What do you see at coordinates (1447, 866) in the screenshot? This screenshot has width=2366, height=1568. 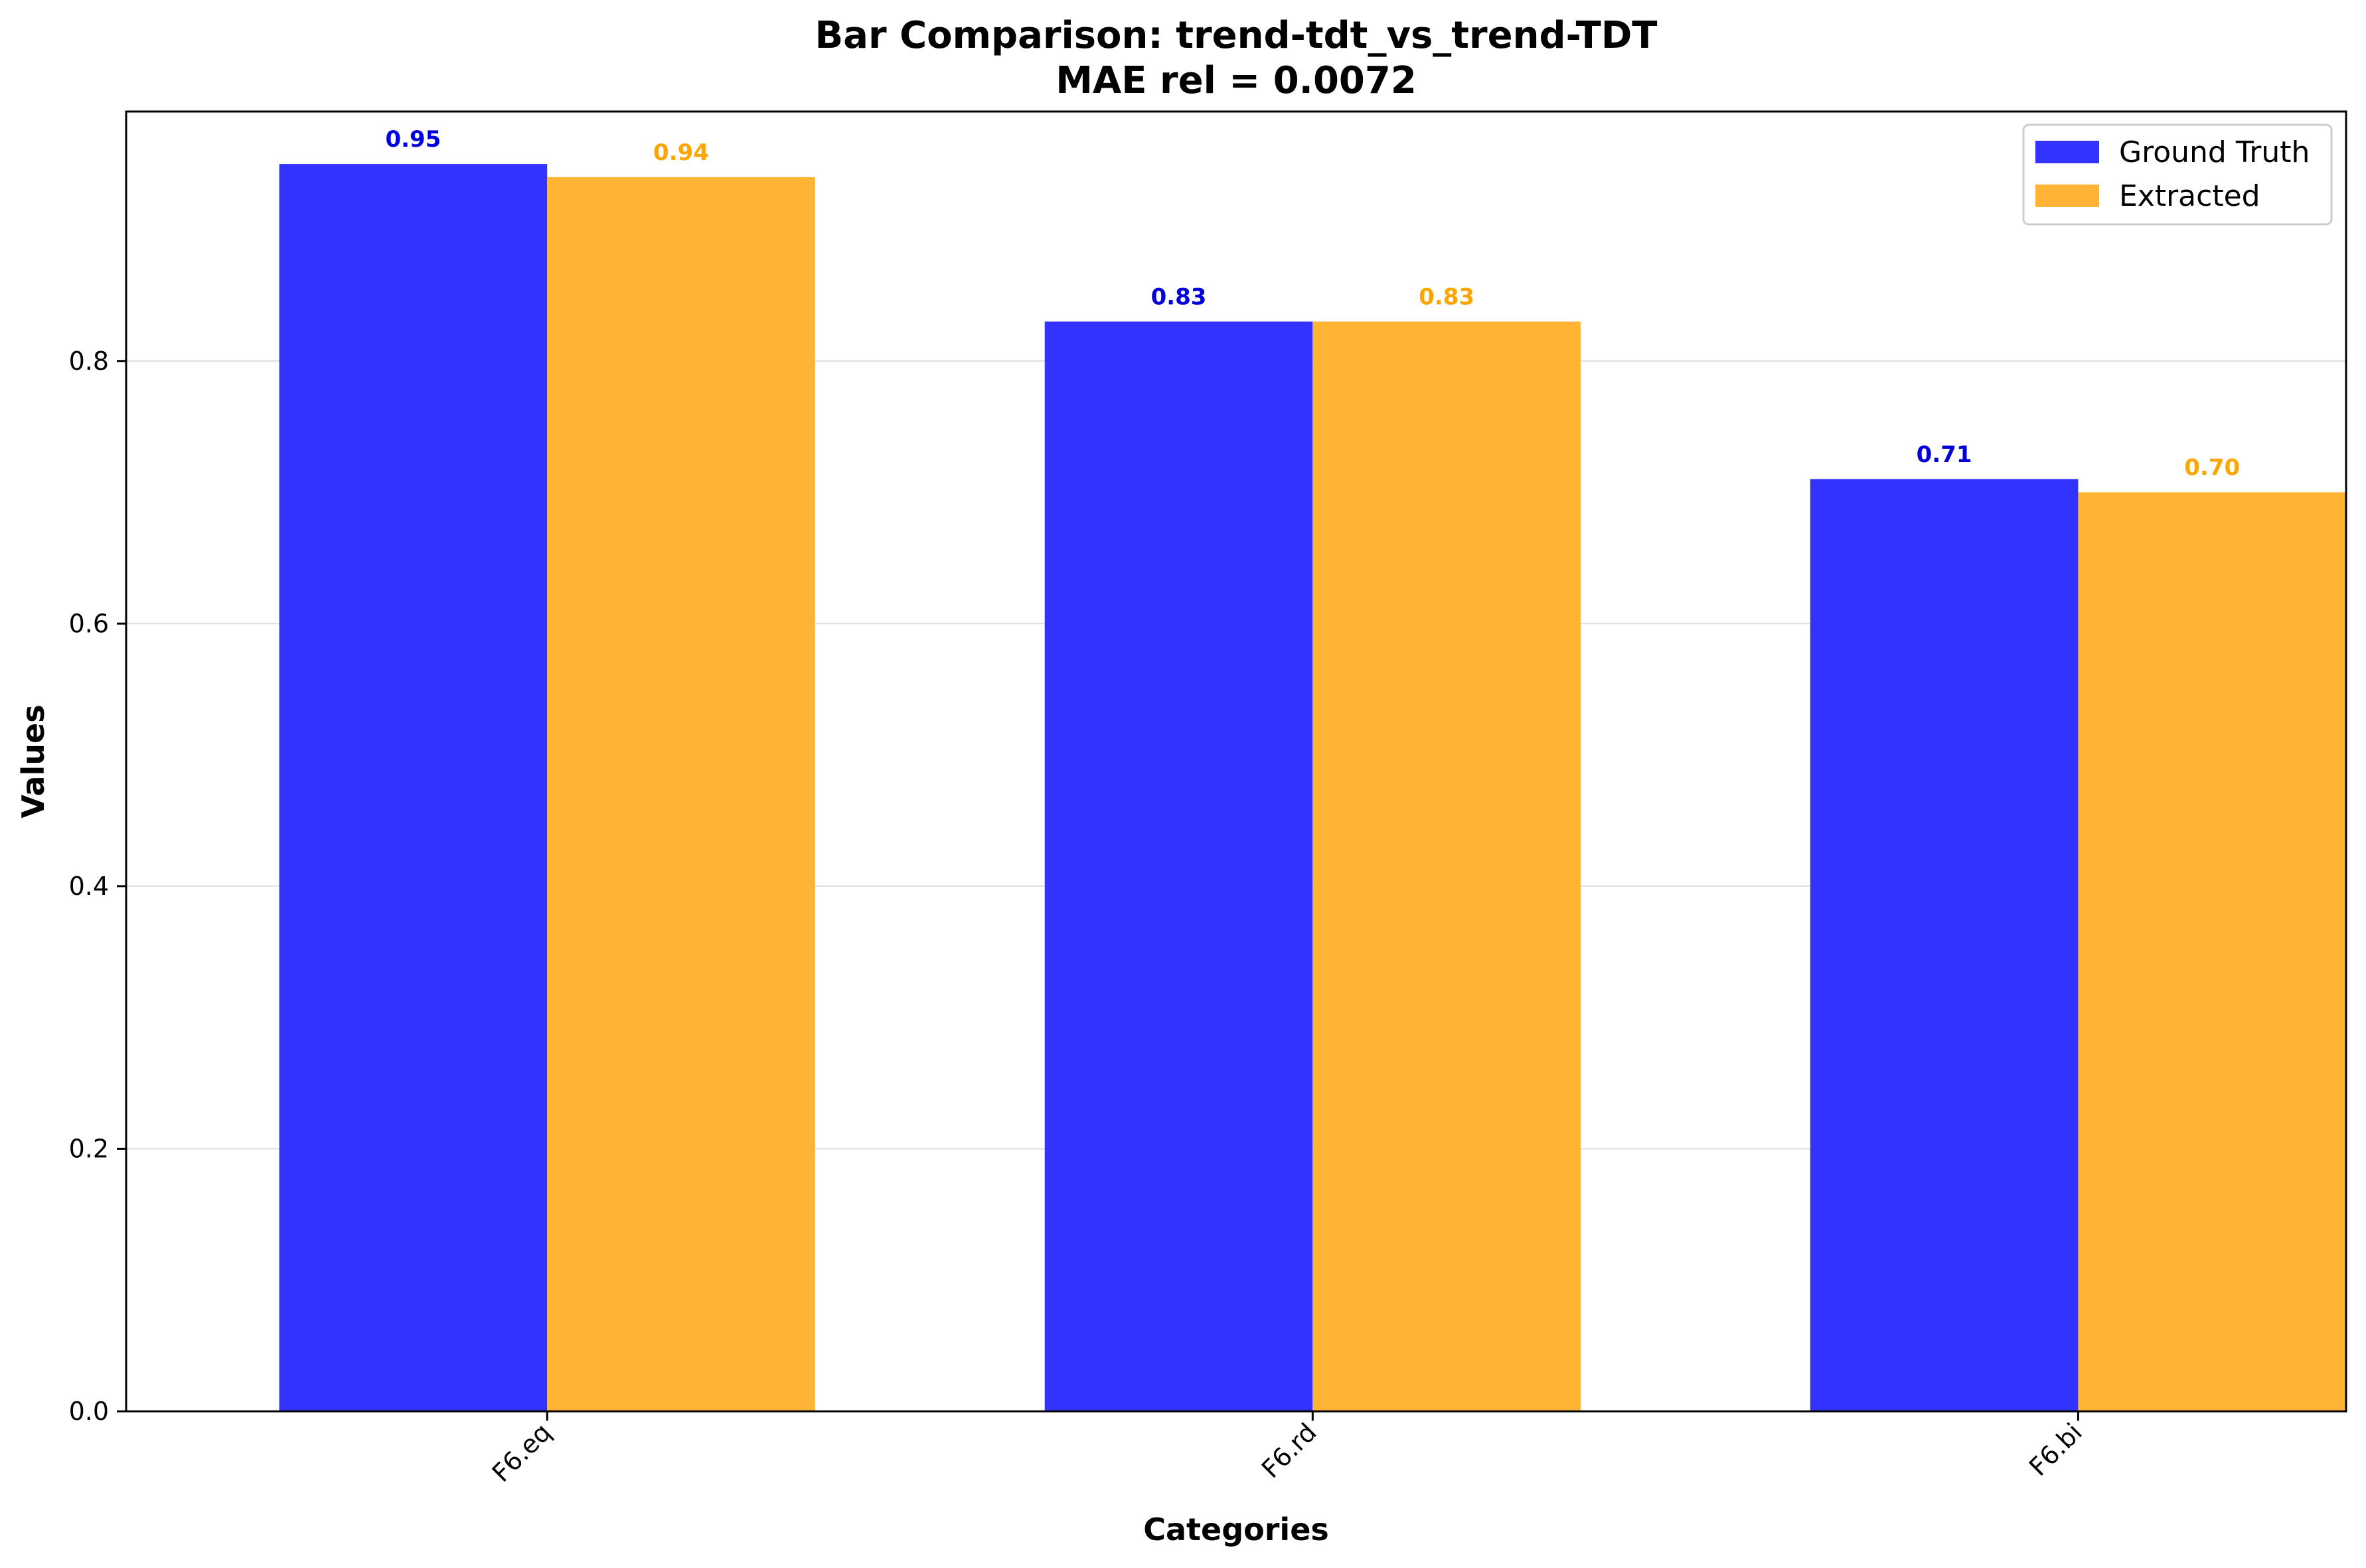 I see `bar-extracted-f6-rd` at bounding box center [1447, 866].